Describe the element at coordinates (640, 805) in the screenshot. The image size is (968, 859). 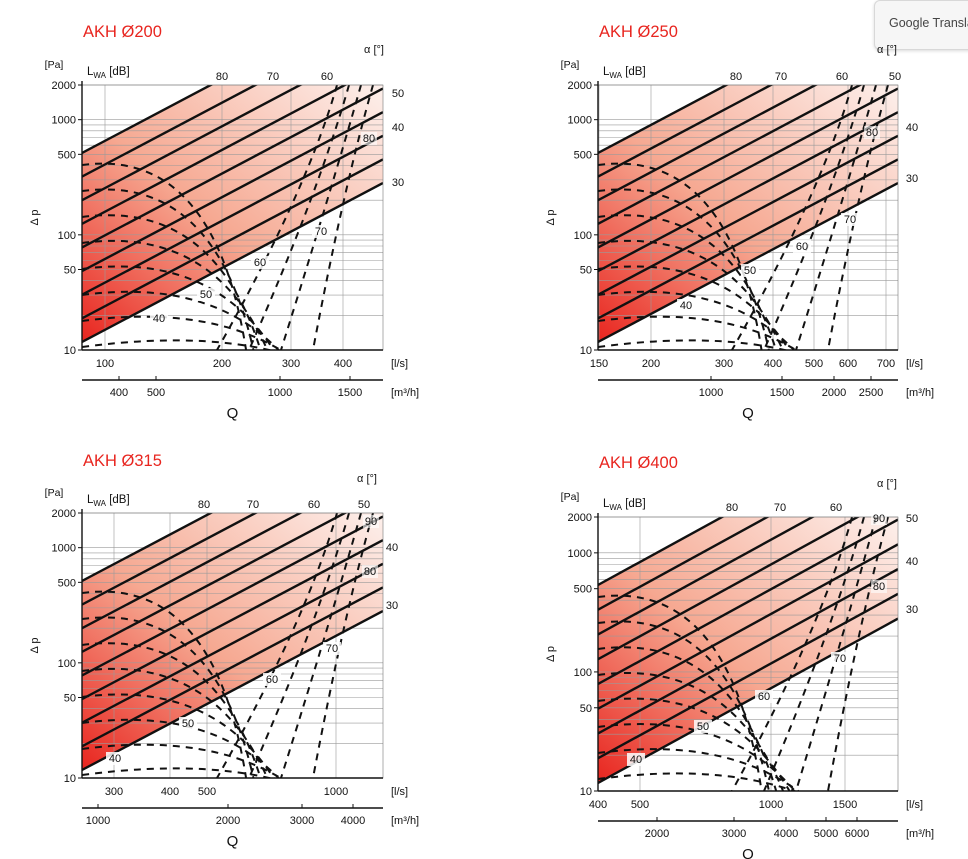
I see `x-tick-label: 500` at that location.